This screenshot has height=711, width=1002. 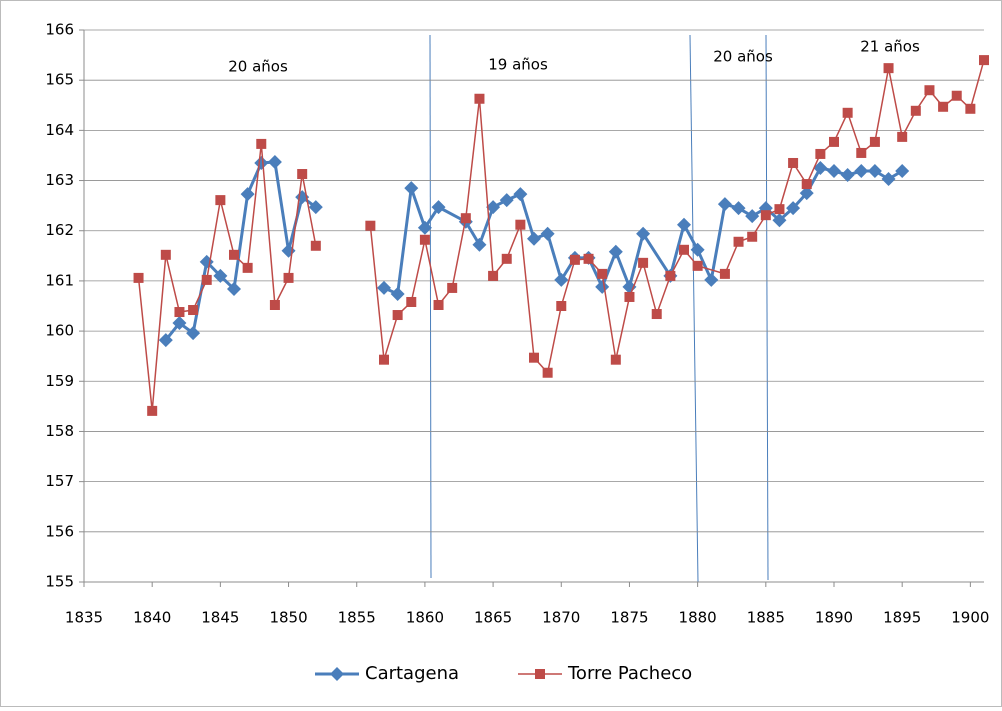 What do you see at coordinates (59, 331) in the screenshot?
I see `y-tick-label: 160` at bounding box center [59, 331].